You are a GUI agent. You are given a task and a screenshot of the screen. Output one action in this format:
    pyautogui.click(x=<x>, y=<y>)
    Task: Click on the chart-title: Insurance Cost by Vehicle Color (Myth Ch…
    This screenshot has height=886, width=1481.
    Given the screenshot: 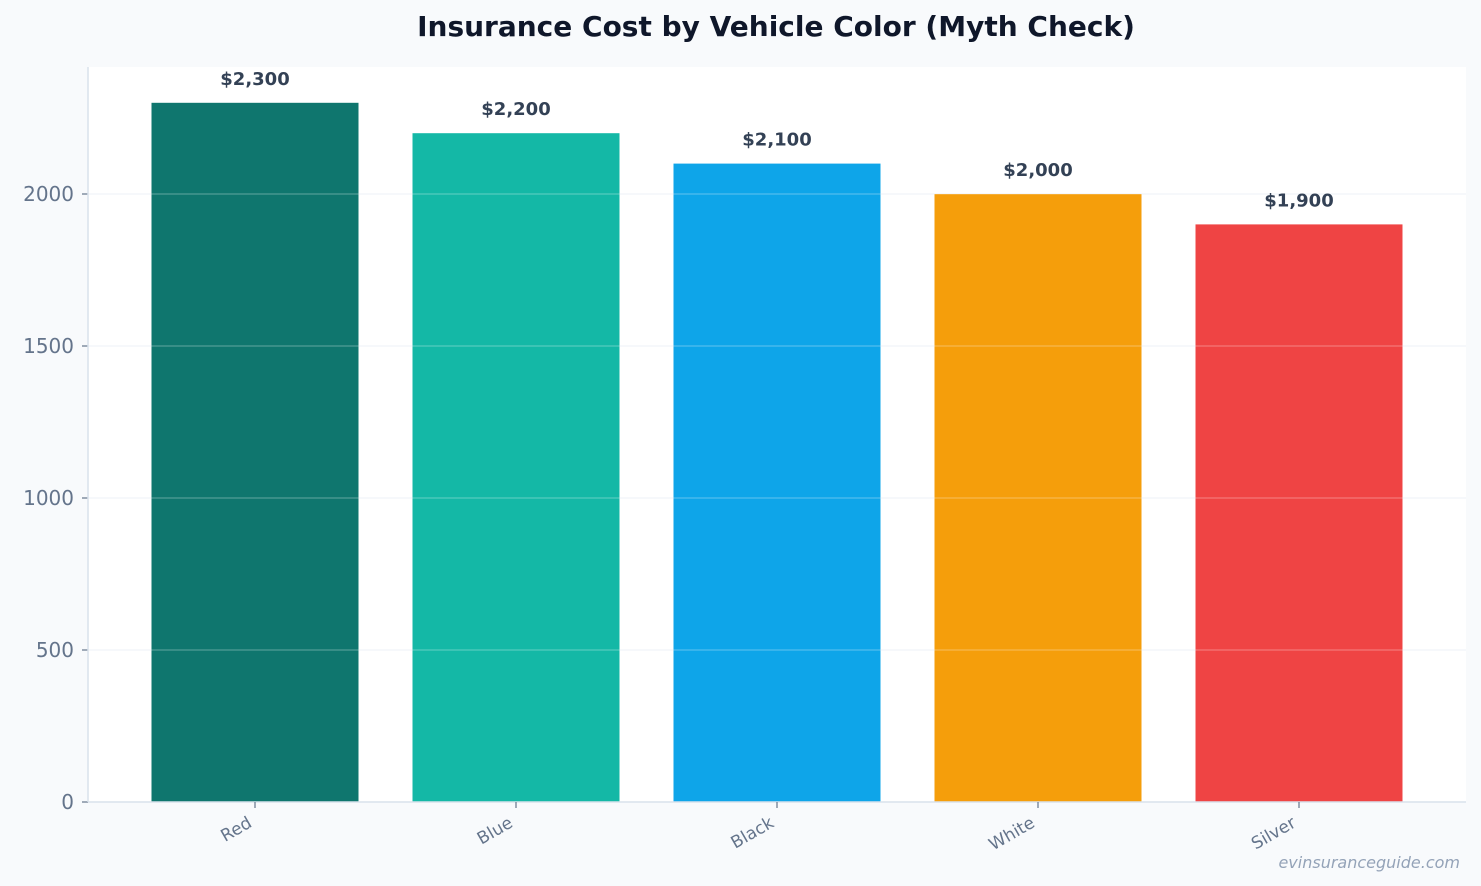 What is the action you would take?
    pyautogui.click(x=776, y=26)
    